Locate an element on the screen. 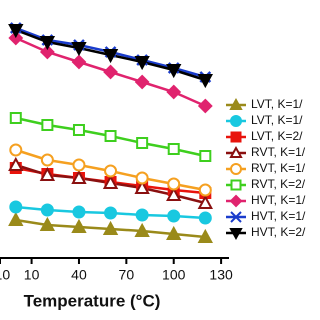 Image resolution: width=320 pixels, height=320 pixels. x-tick-label: 100 is located at coordinates (174, 275).